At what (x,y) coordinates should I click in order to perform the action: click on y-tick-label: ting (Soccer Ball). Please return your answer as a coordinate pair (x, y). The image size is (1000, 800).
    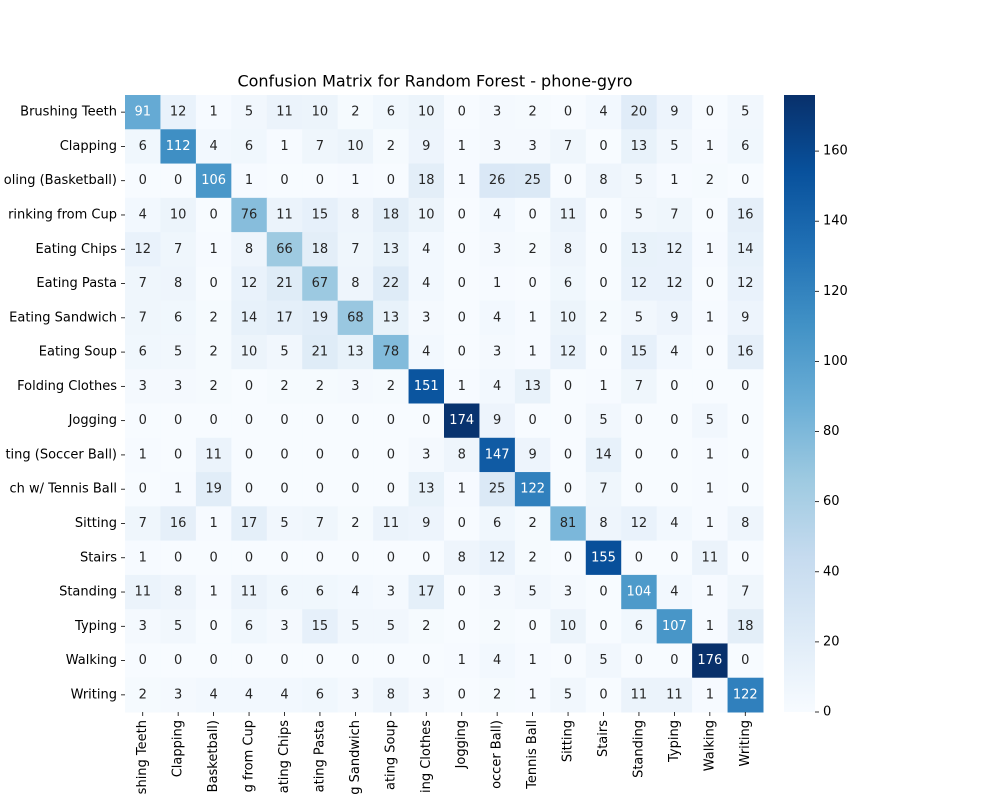
    Looking at the image, I should click on (61, 454).